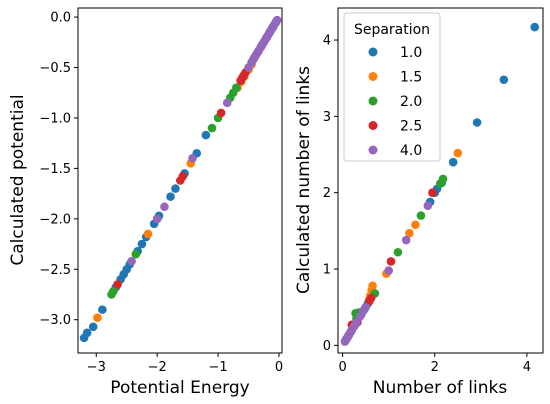 The image size is (550, 404). What do you see at coordinates (392, 30) in the screenshot?
I see `legend-title: Separation` at bounding box center [392, 30].